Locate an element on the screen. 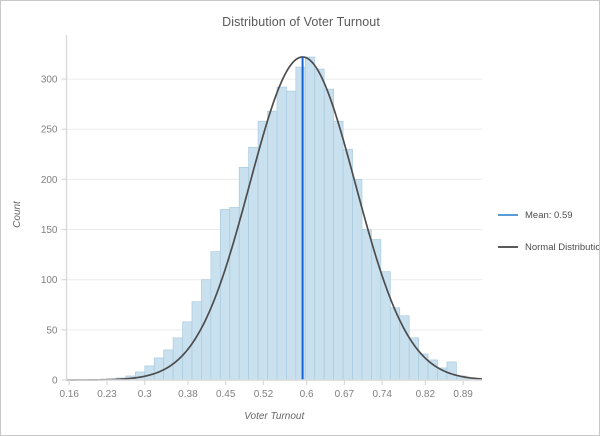 This screenshot has width=600, height=436. x-axis-title: Voter Turnout is located at coordinates (274, 416).